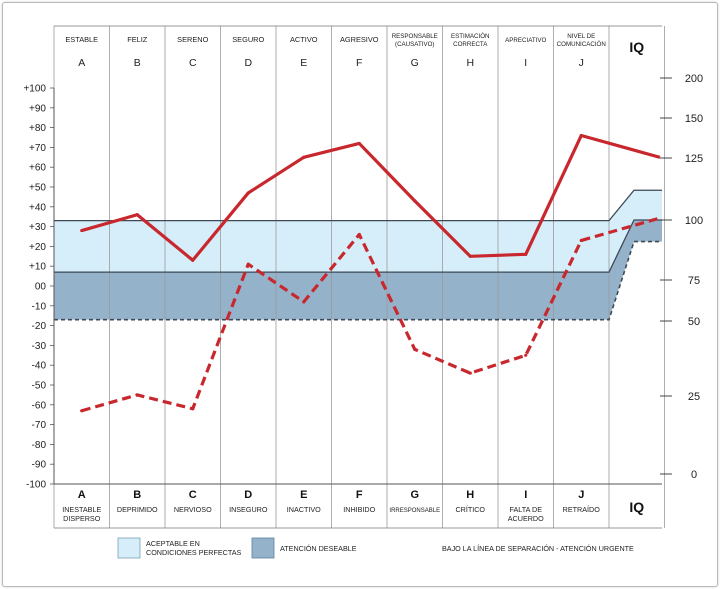 This screenshot has width=720, height=589. What do you see at coordinates (263, 548) in the screenshot?
I see `legend-swatch-desirable` at bounding box center [263, 548].